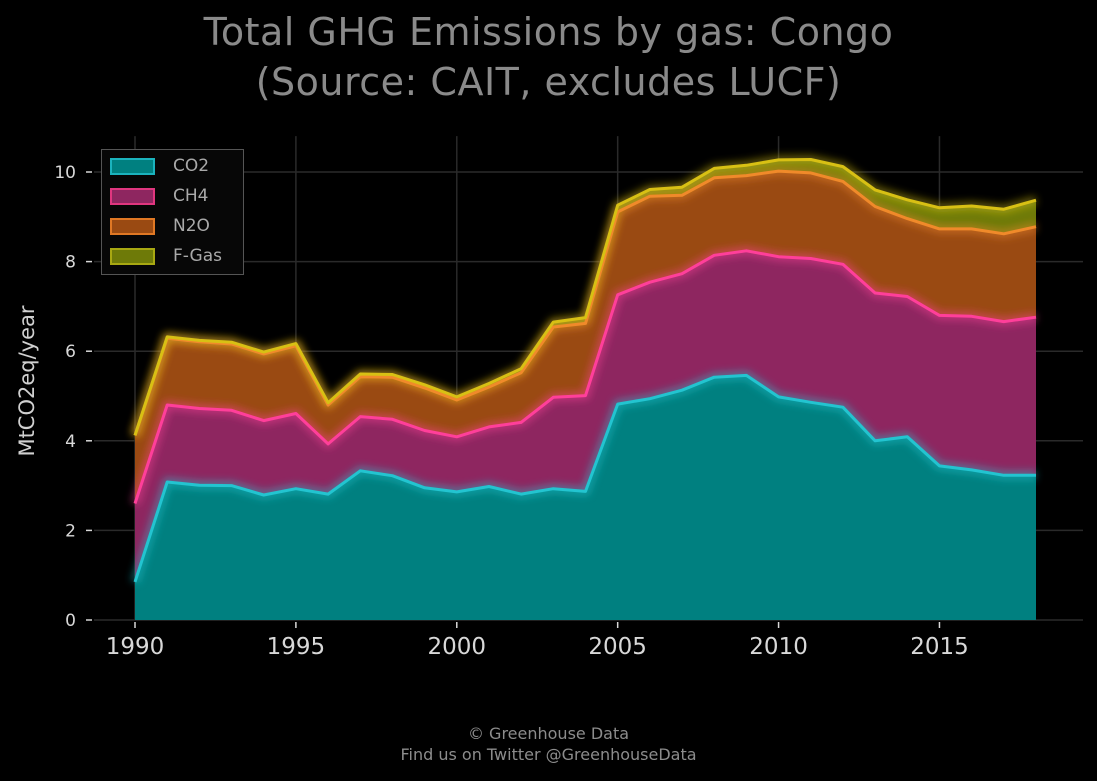 Image resolution: width=1097 pixels, height=781 pixels. I want to click on legend-item-n2o: N2O, so click(160, 226).